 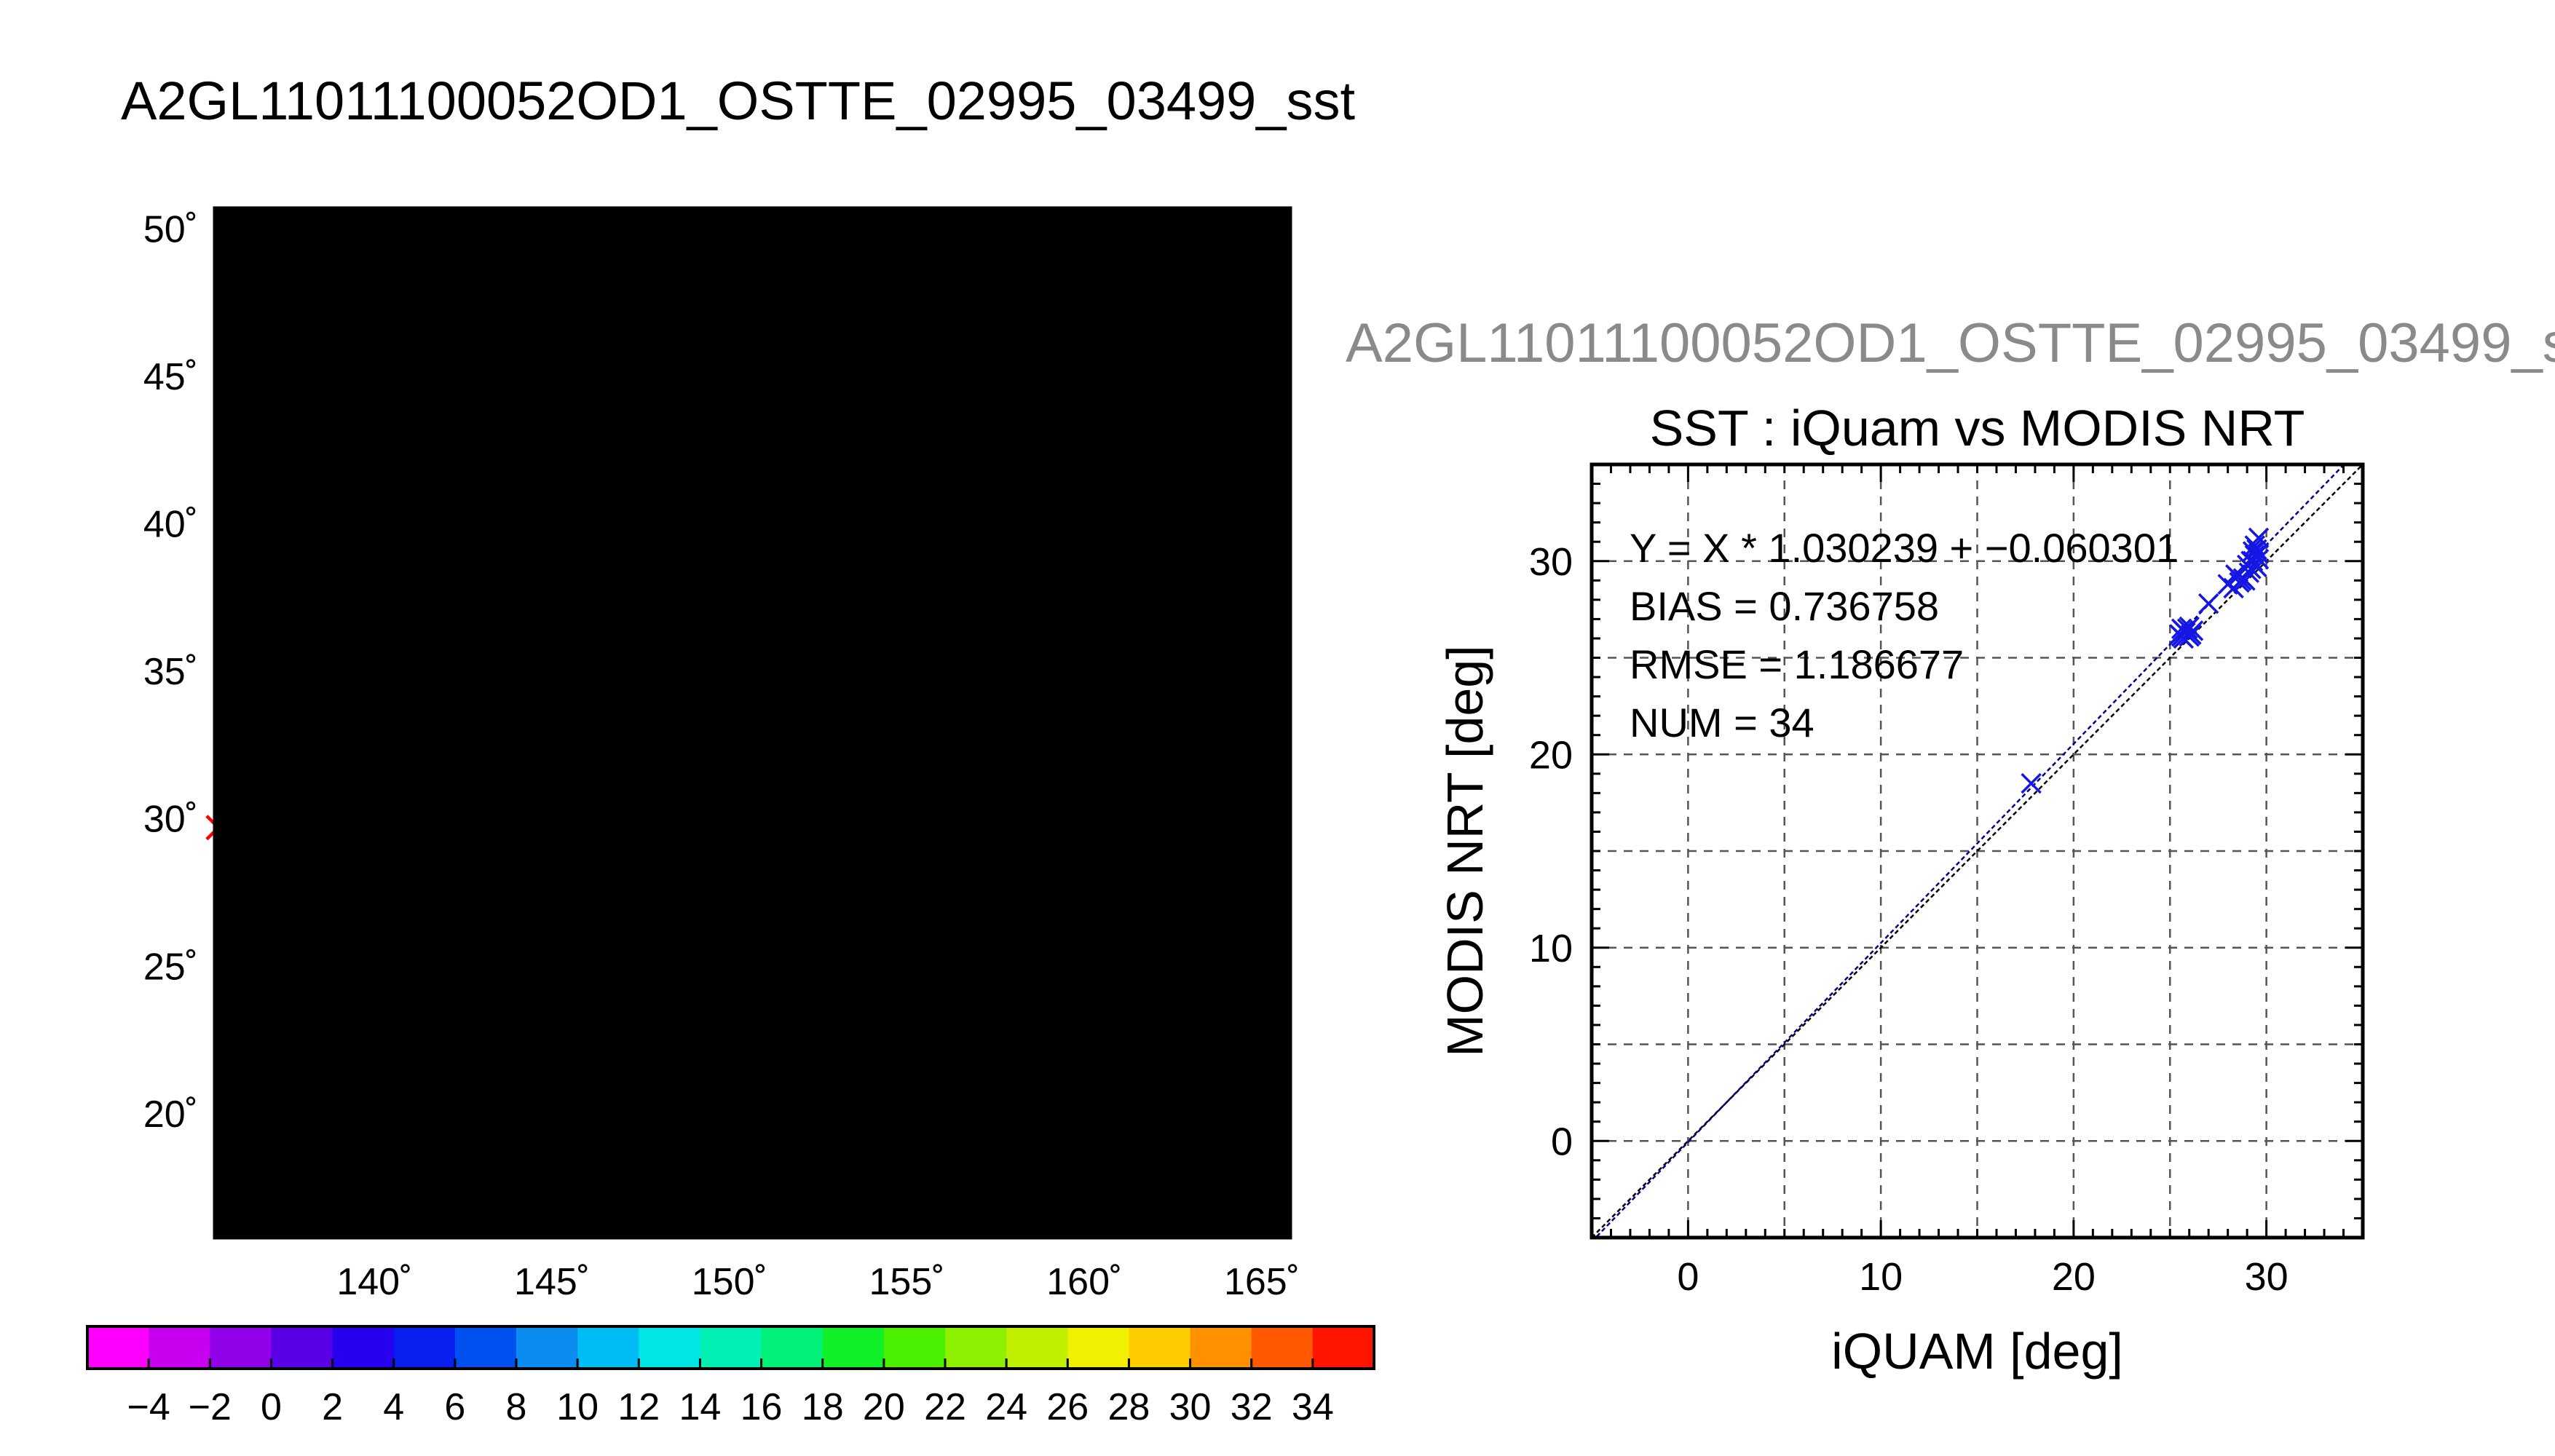 What do you see at coordinates (1313, 1407) in the screenshot?
I see `colorbar-tick-label: 34` at bounding box center [1313, 1407].